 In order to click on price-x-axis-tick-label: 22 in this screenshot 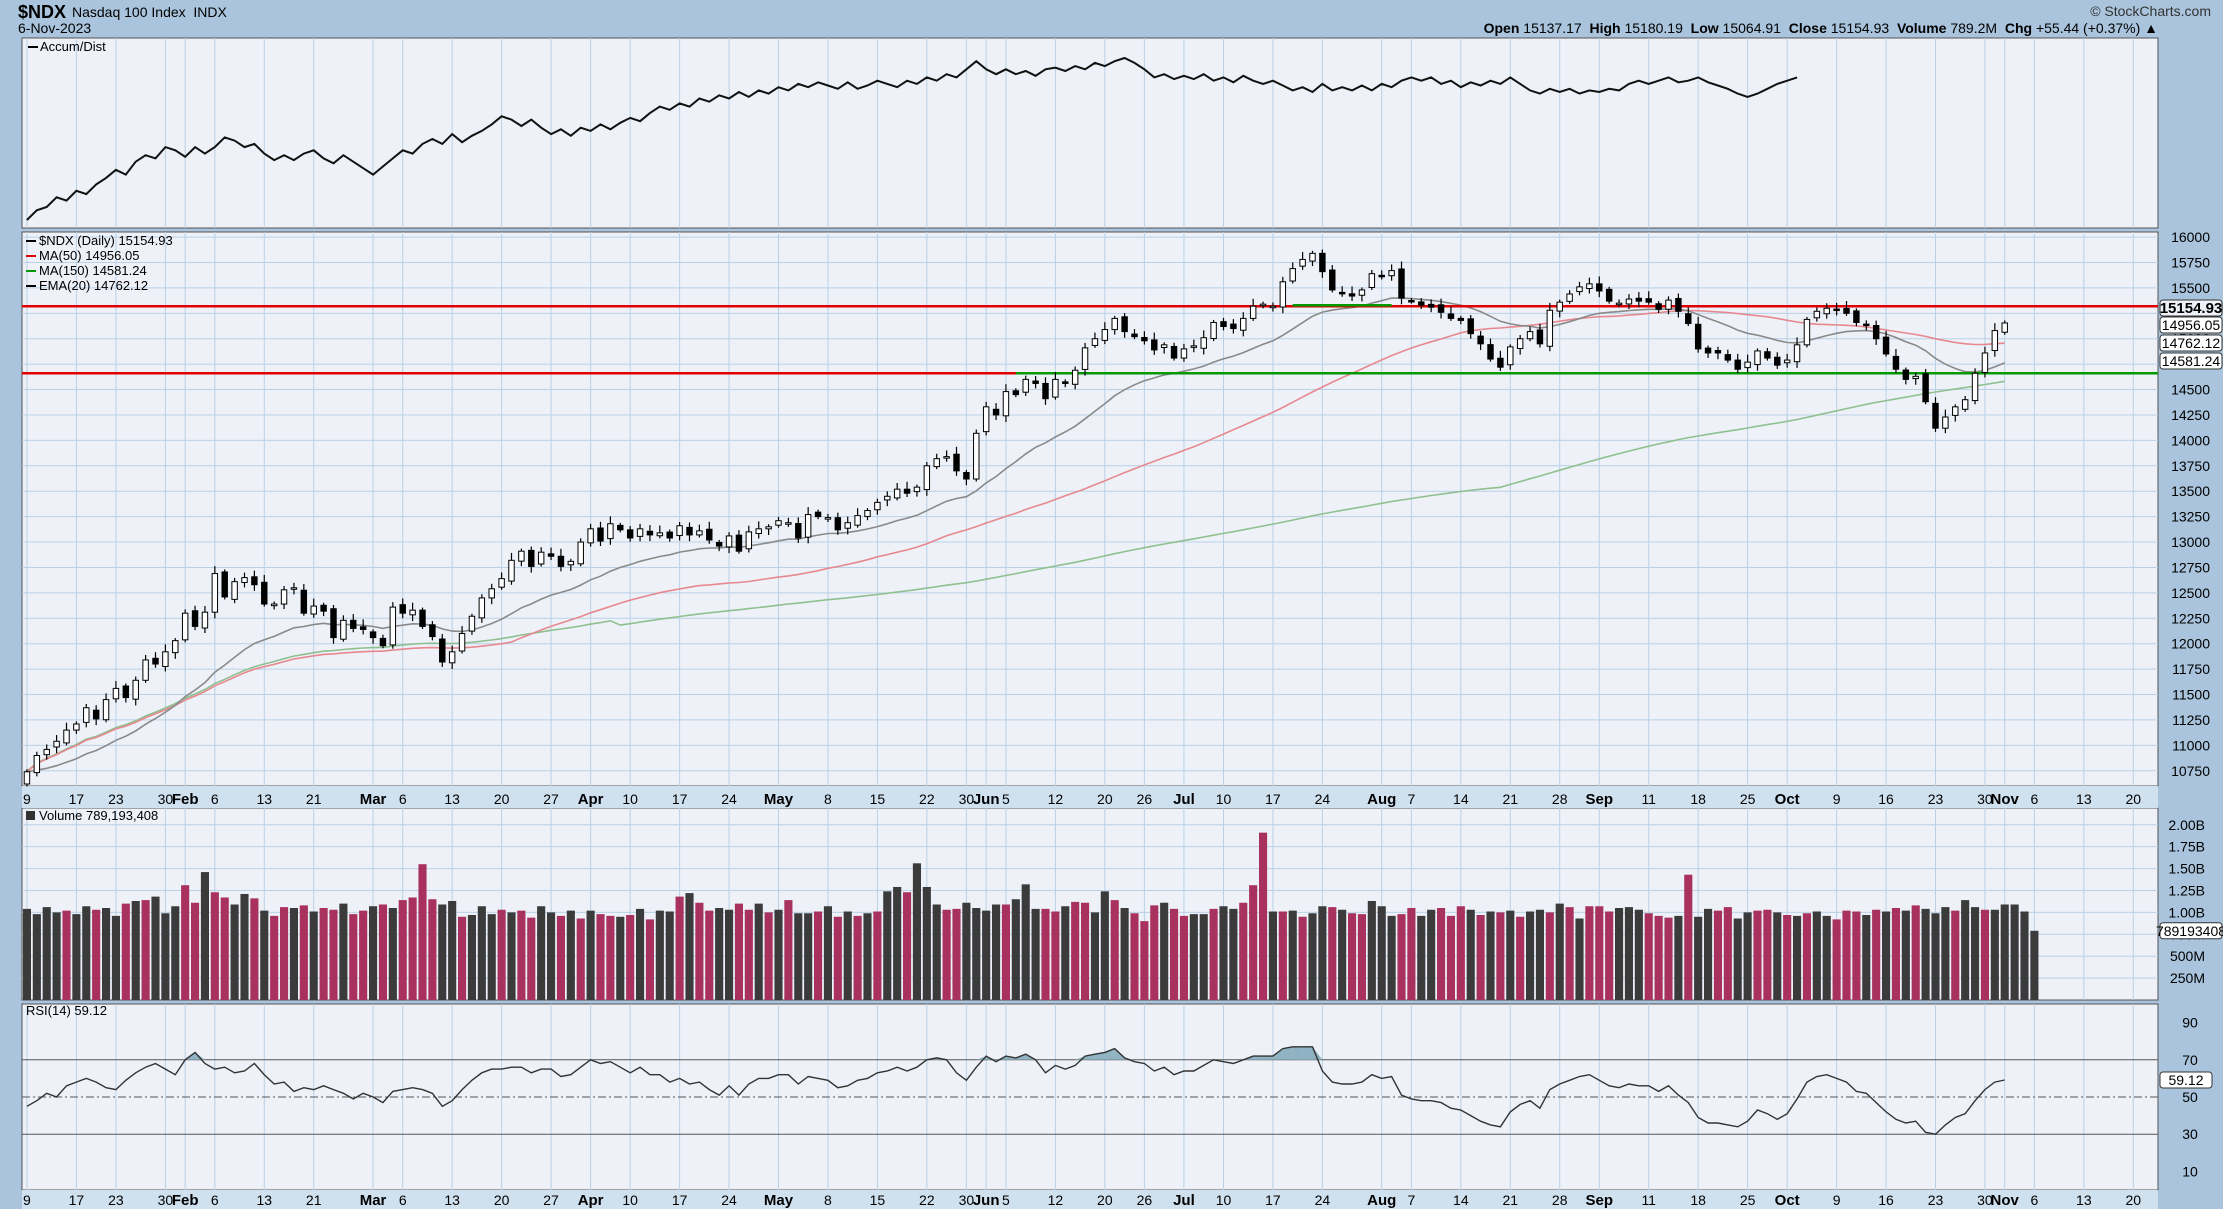, I will do `click(927, 799)`.